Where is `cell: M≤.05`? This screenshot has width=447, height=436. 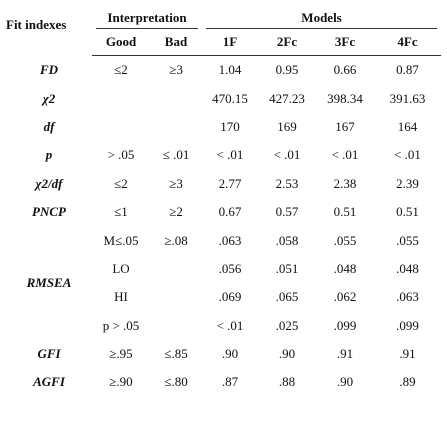
cell: M≤.05 is located at coordinates (121, 240).